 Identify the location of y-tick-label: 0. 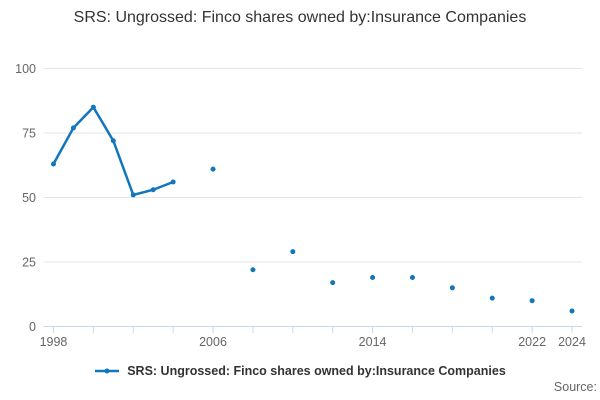
(32, 327).